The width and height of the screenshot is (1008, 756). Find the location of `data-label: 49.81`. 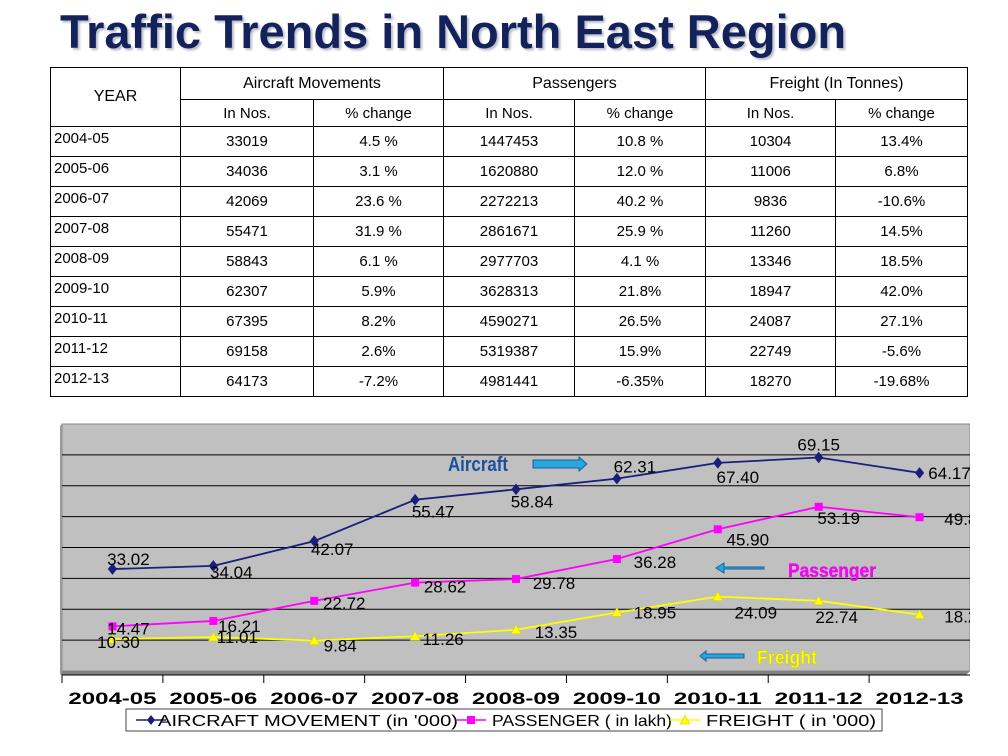

data-label: 49.81 is located at coordinates (957, 519).